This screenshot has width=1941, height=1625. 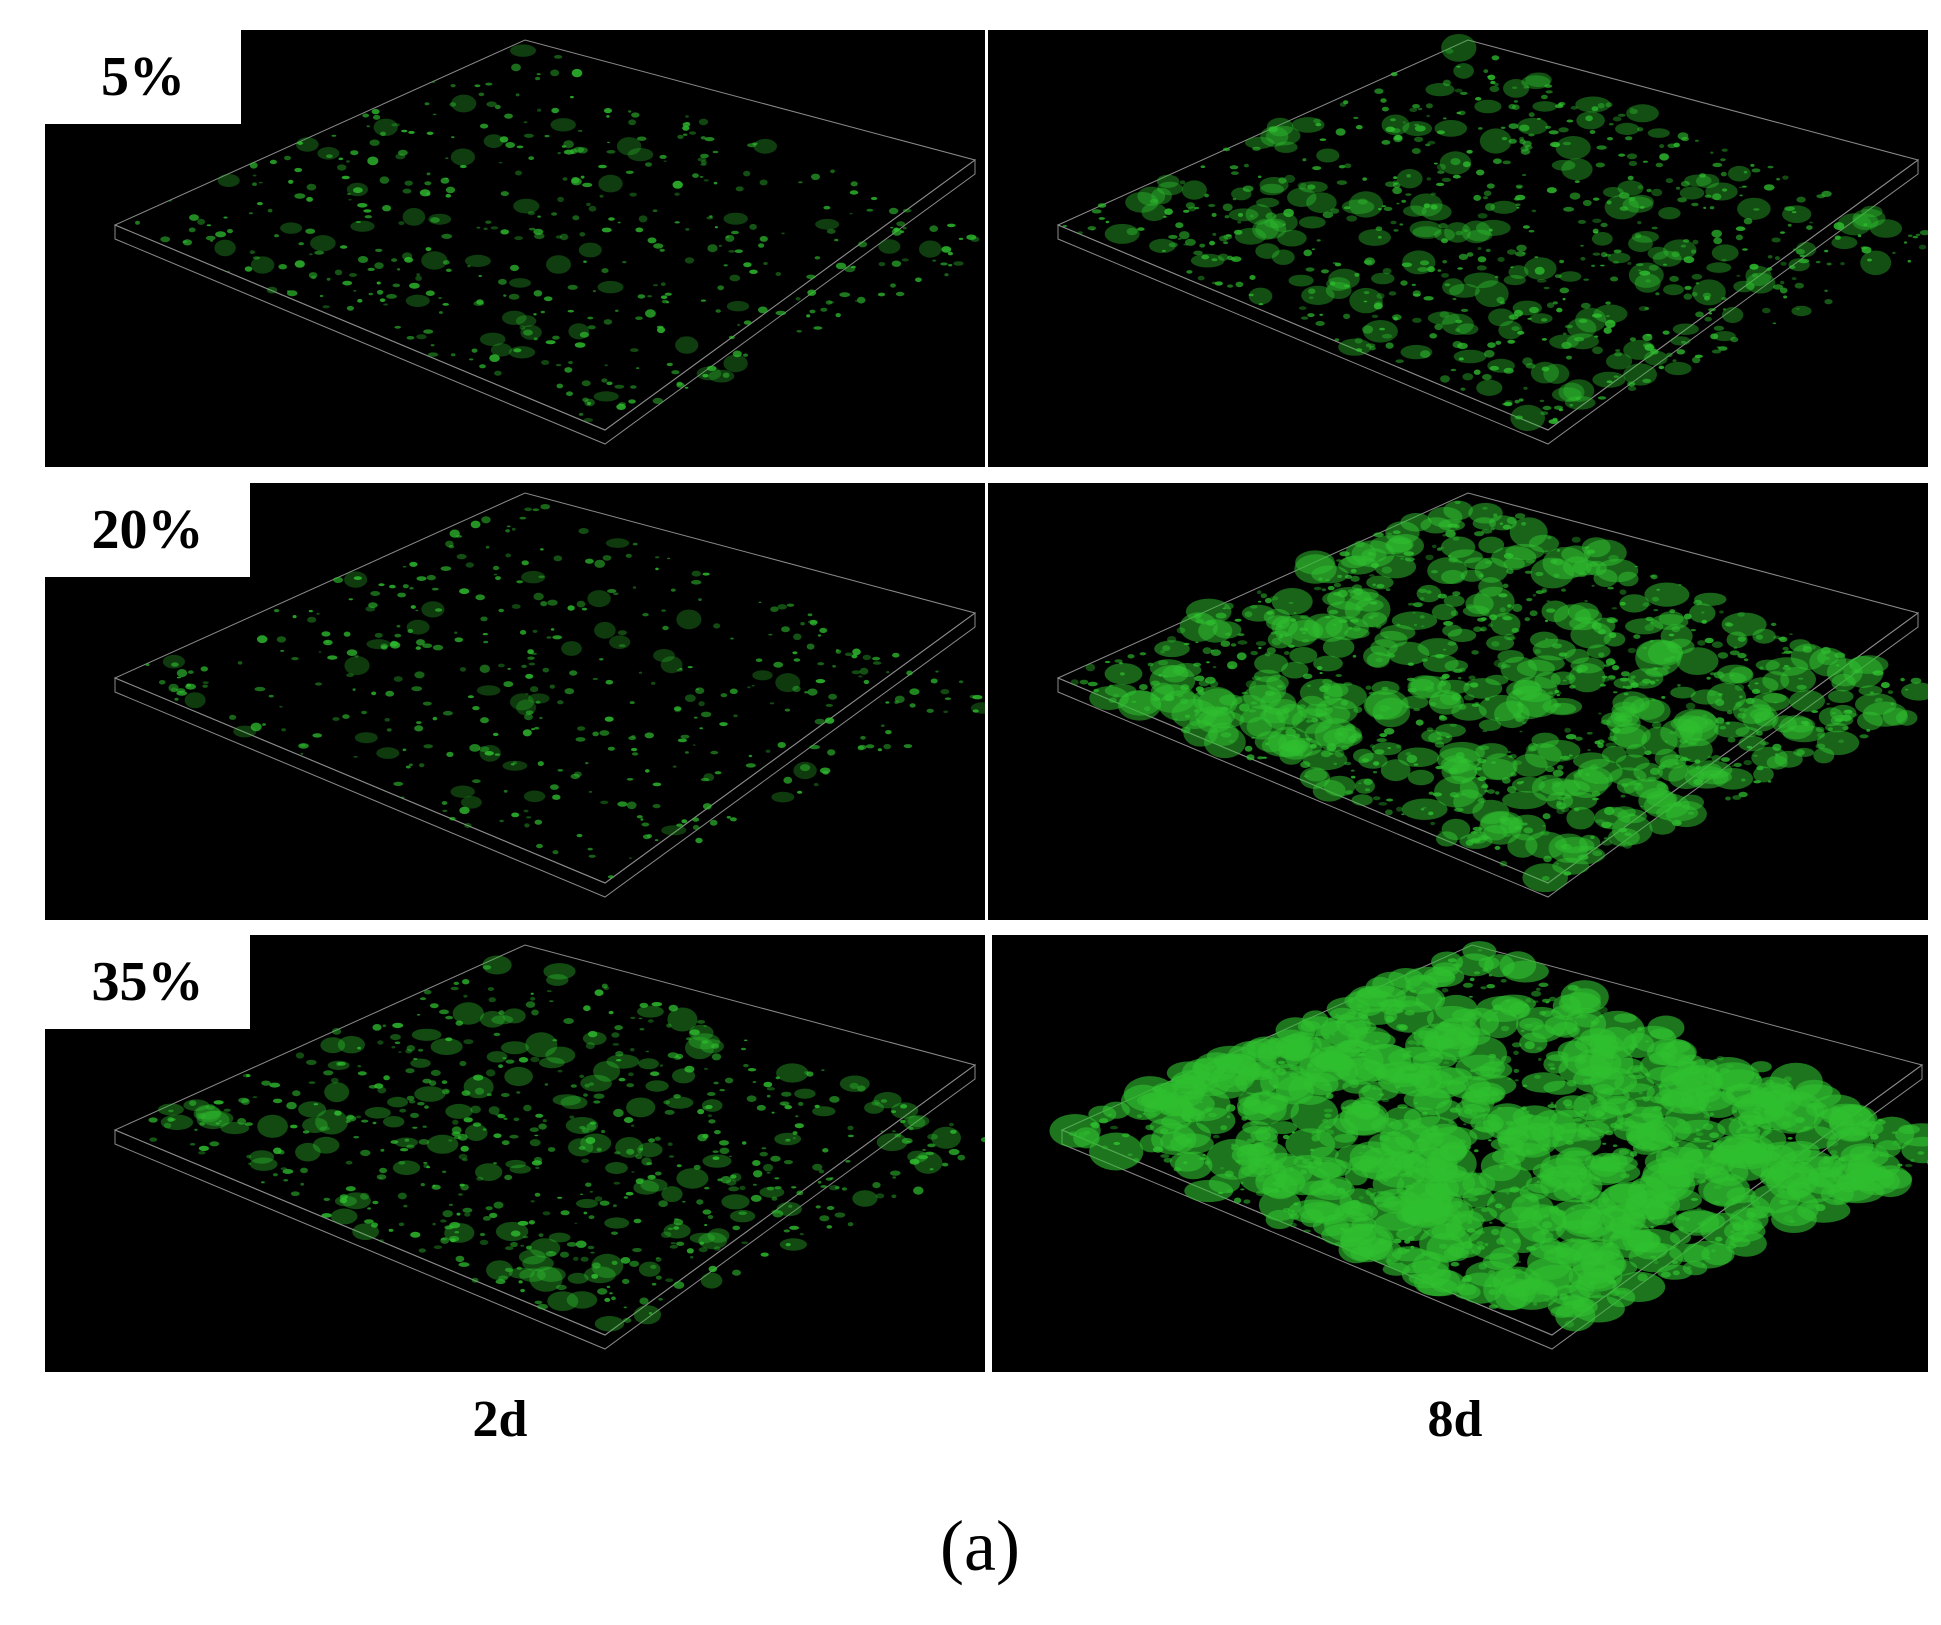 What do you see at coordinates (1492, 695) in the screenshot?
I see `confocal-3d-render` at bounding box center [1492, 695].